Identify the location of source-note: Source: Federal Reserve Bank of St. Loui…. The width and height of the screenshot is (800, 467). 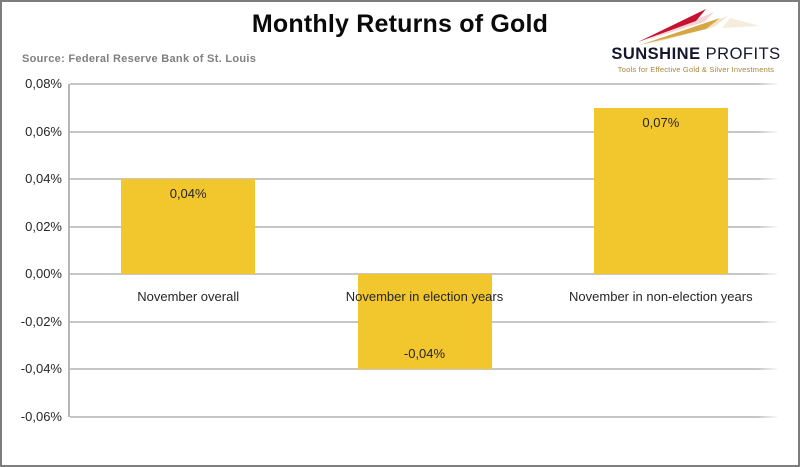
(139, 59).